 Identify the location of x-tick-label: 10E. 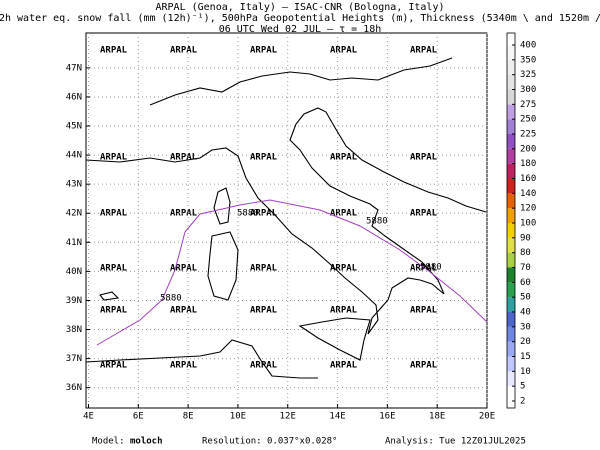
(238, 417).